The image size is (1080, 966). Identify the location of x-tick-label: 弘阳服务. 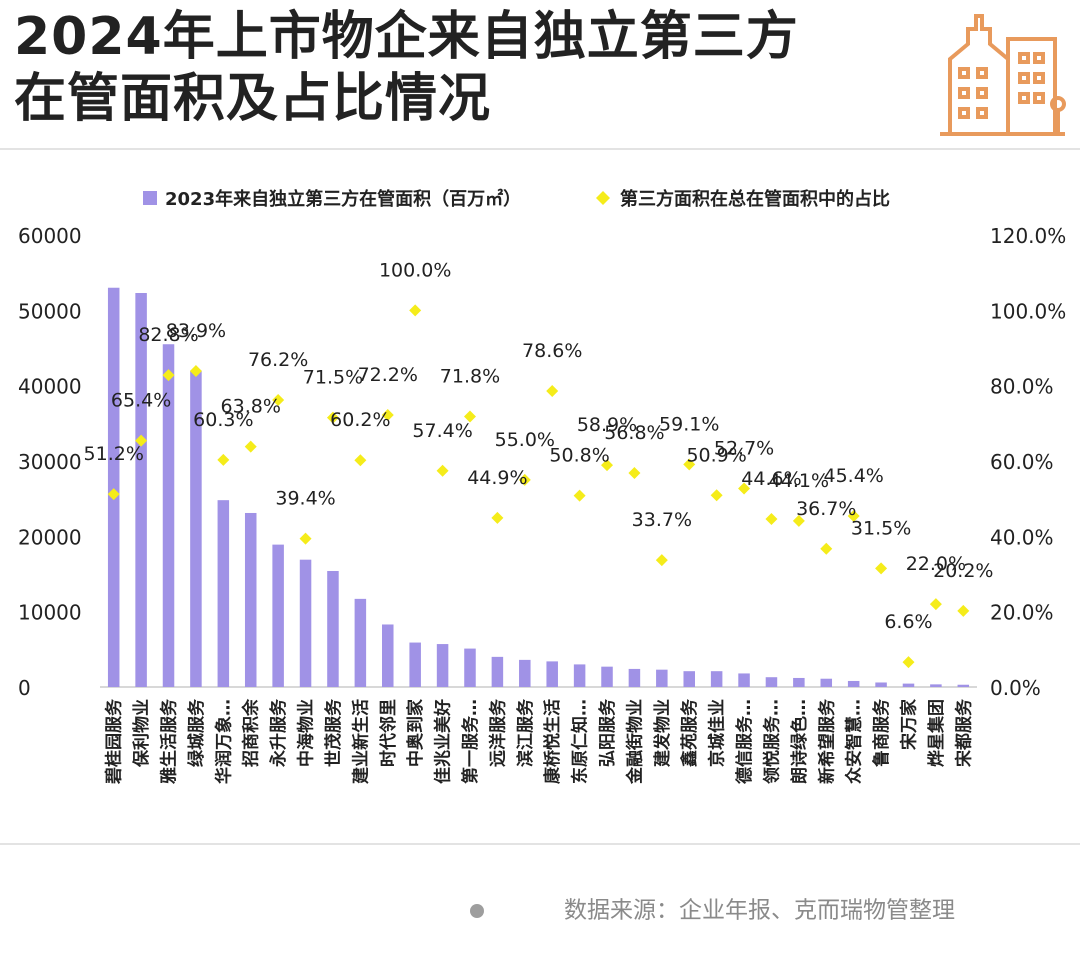
(607, 732).